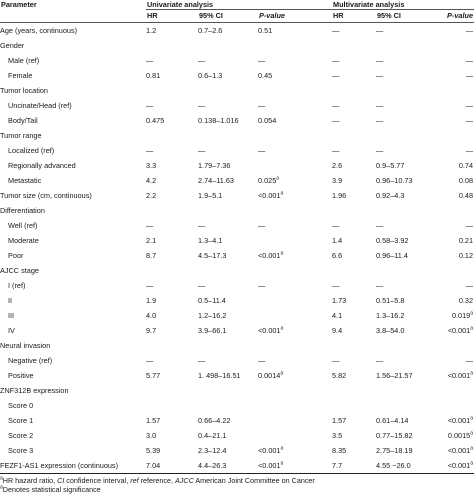 Image resolution: width=474 pixels, height=495 pixels. I want to click on univariate-pvalue: —, so click(295, 150).